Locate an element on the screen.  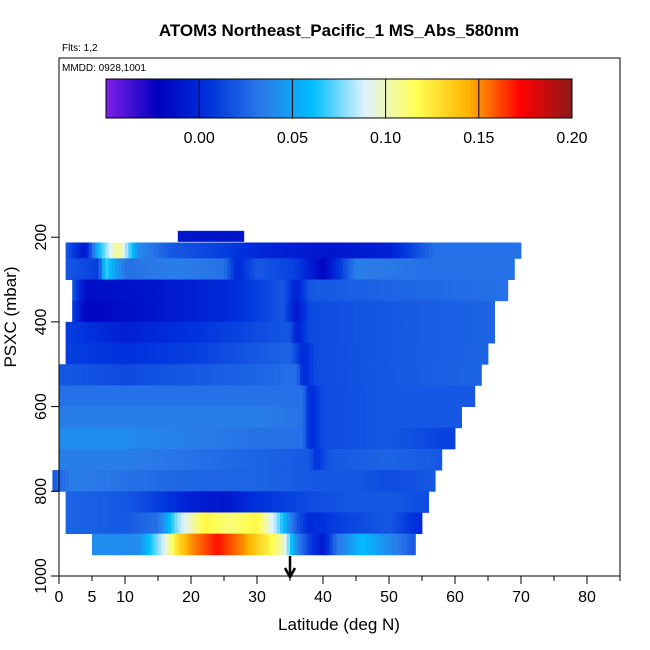
x-tick-label: 70 is located at coordinates (521, 597).